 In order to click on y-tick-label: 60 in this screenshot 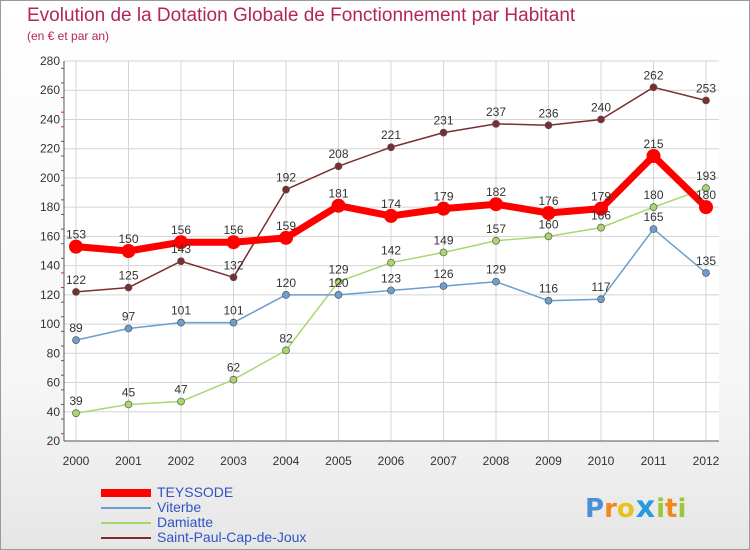, I will do `click(54, 383)`.